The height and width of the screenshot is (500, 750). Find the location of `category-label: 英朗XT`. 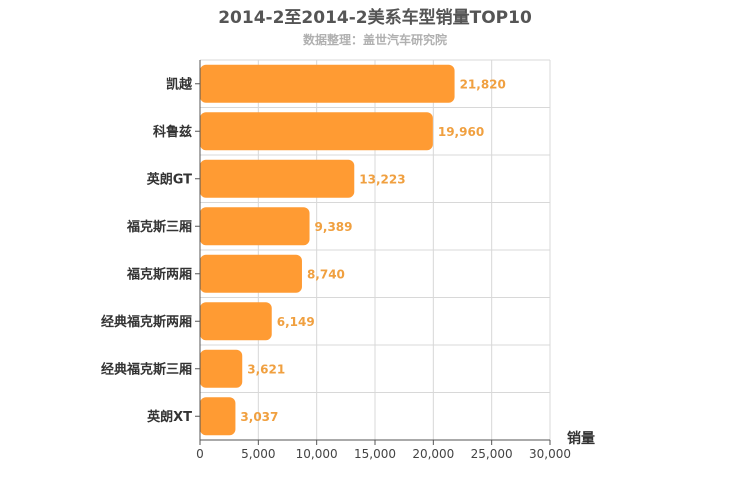

category-label: 英朗XT is located at coordinates (169, 417).